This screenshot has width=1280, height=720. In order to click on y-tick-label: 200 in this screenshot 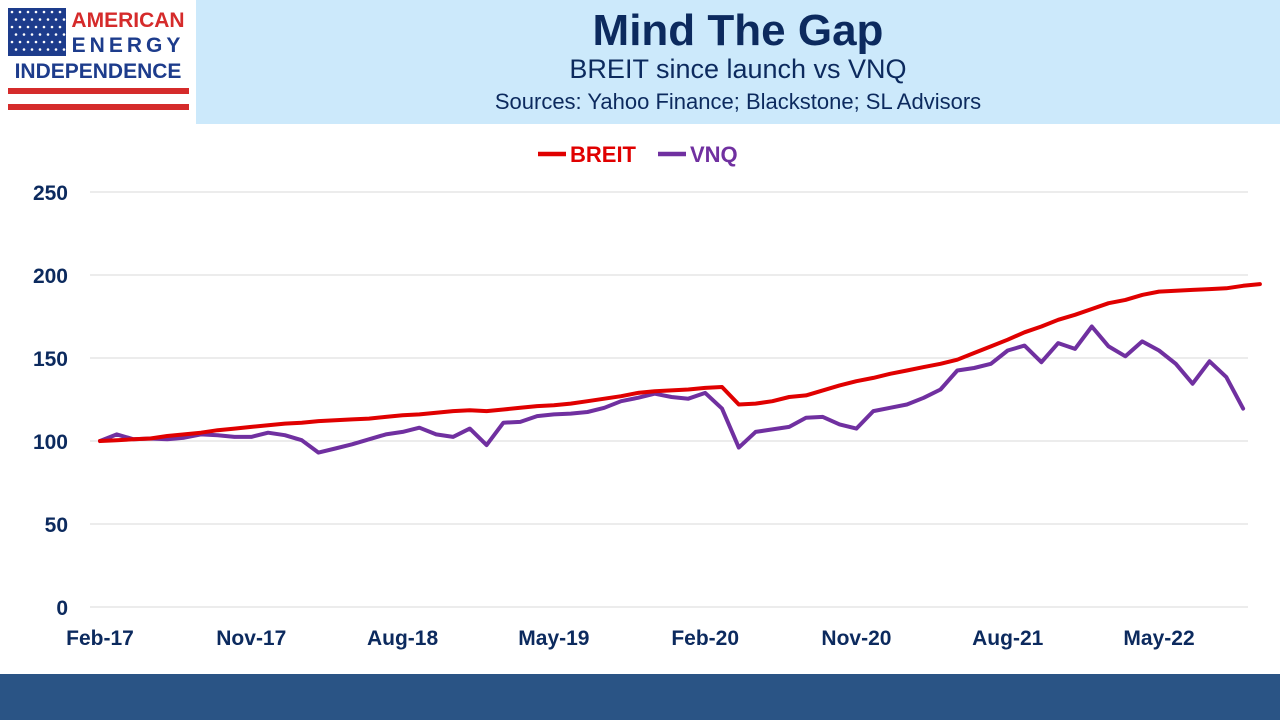, I will do `click(50, 276)`.